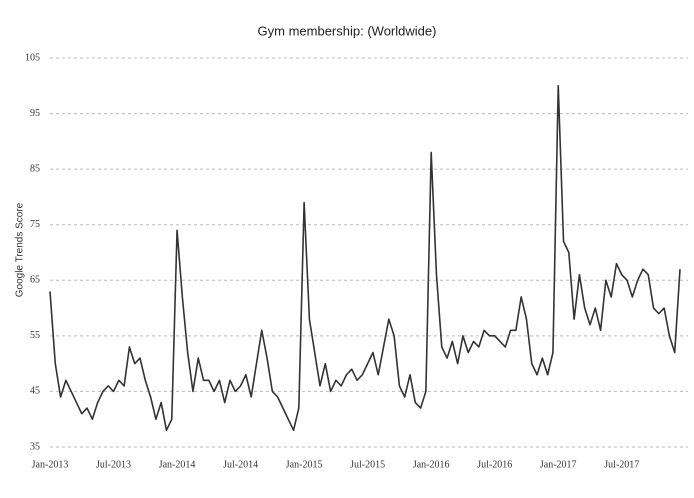  What do you see at coordinates (20, 249) in the screenshot?
I see `y-axis-label: Google Trends Score` at bounding box center [20, 249].